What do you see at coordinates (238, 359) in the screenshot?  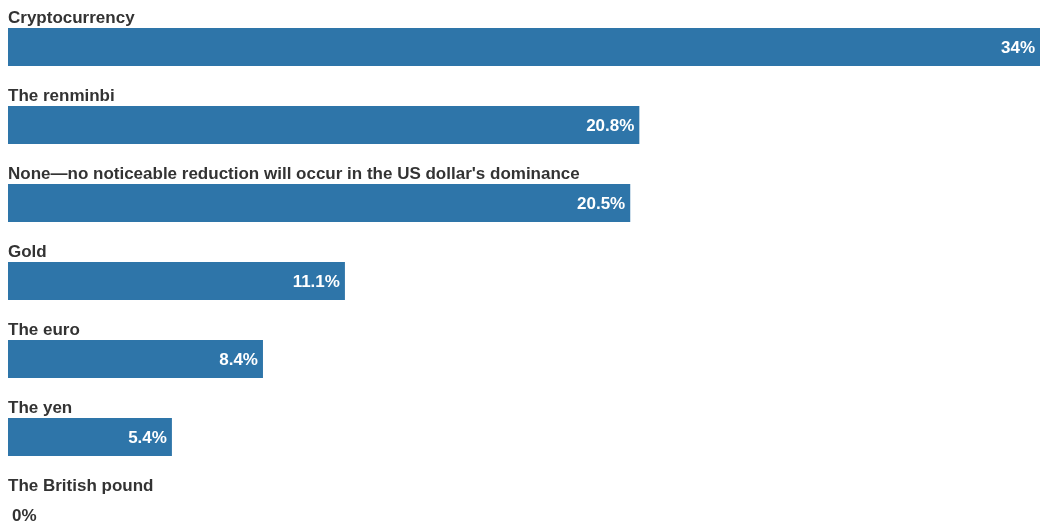 I see `data-label: 8.4%` at bounding box center [238, 359].